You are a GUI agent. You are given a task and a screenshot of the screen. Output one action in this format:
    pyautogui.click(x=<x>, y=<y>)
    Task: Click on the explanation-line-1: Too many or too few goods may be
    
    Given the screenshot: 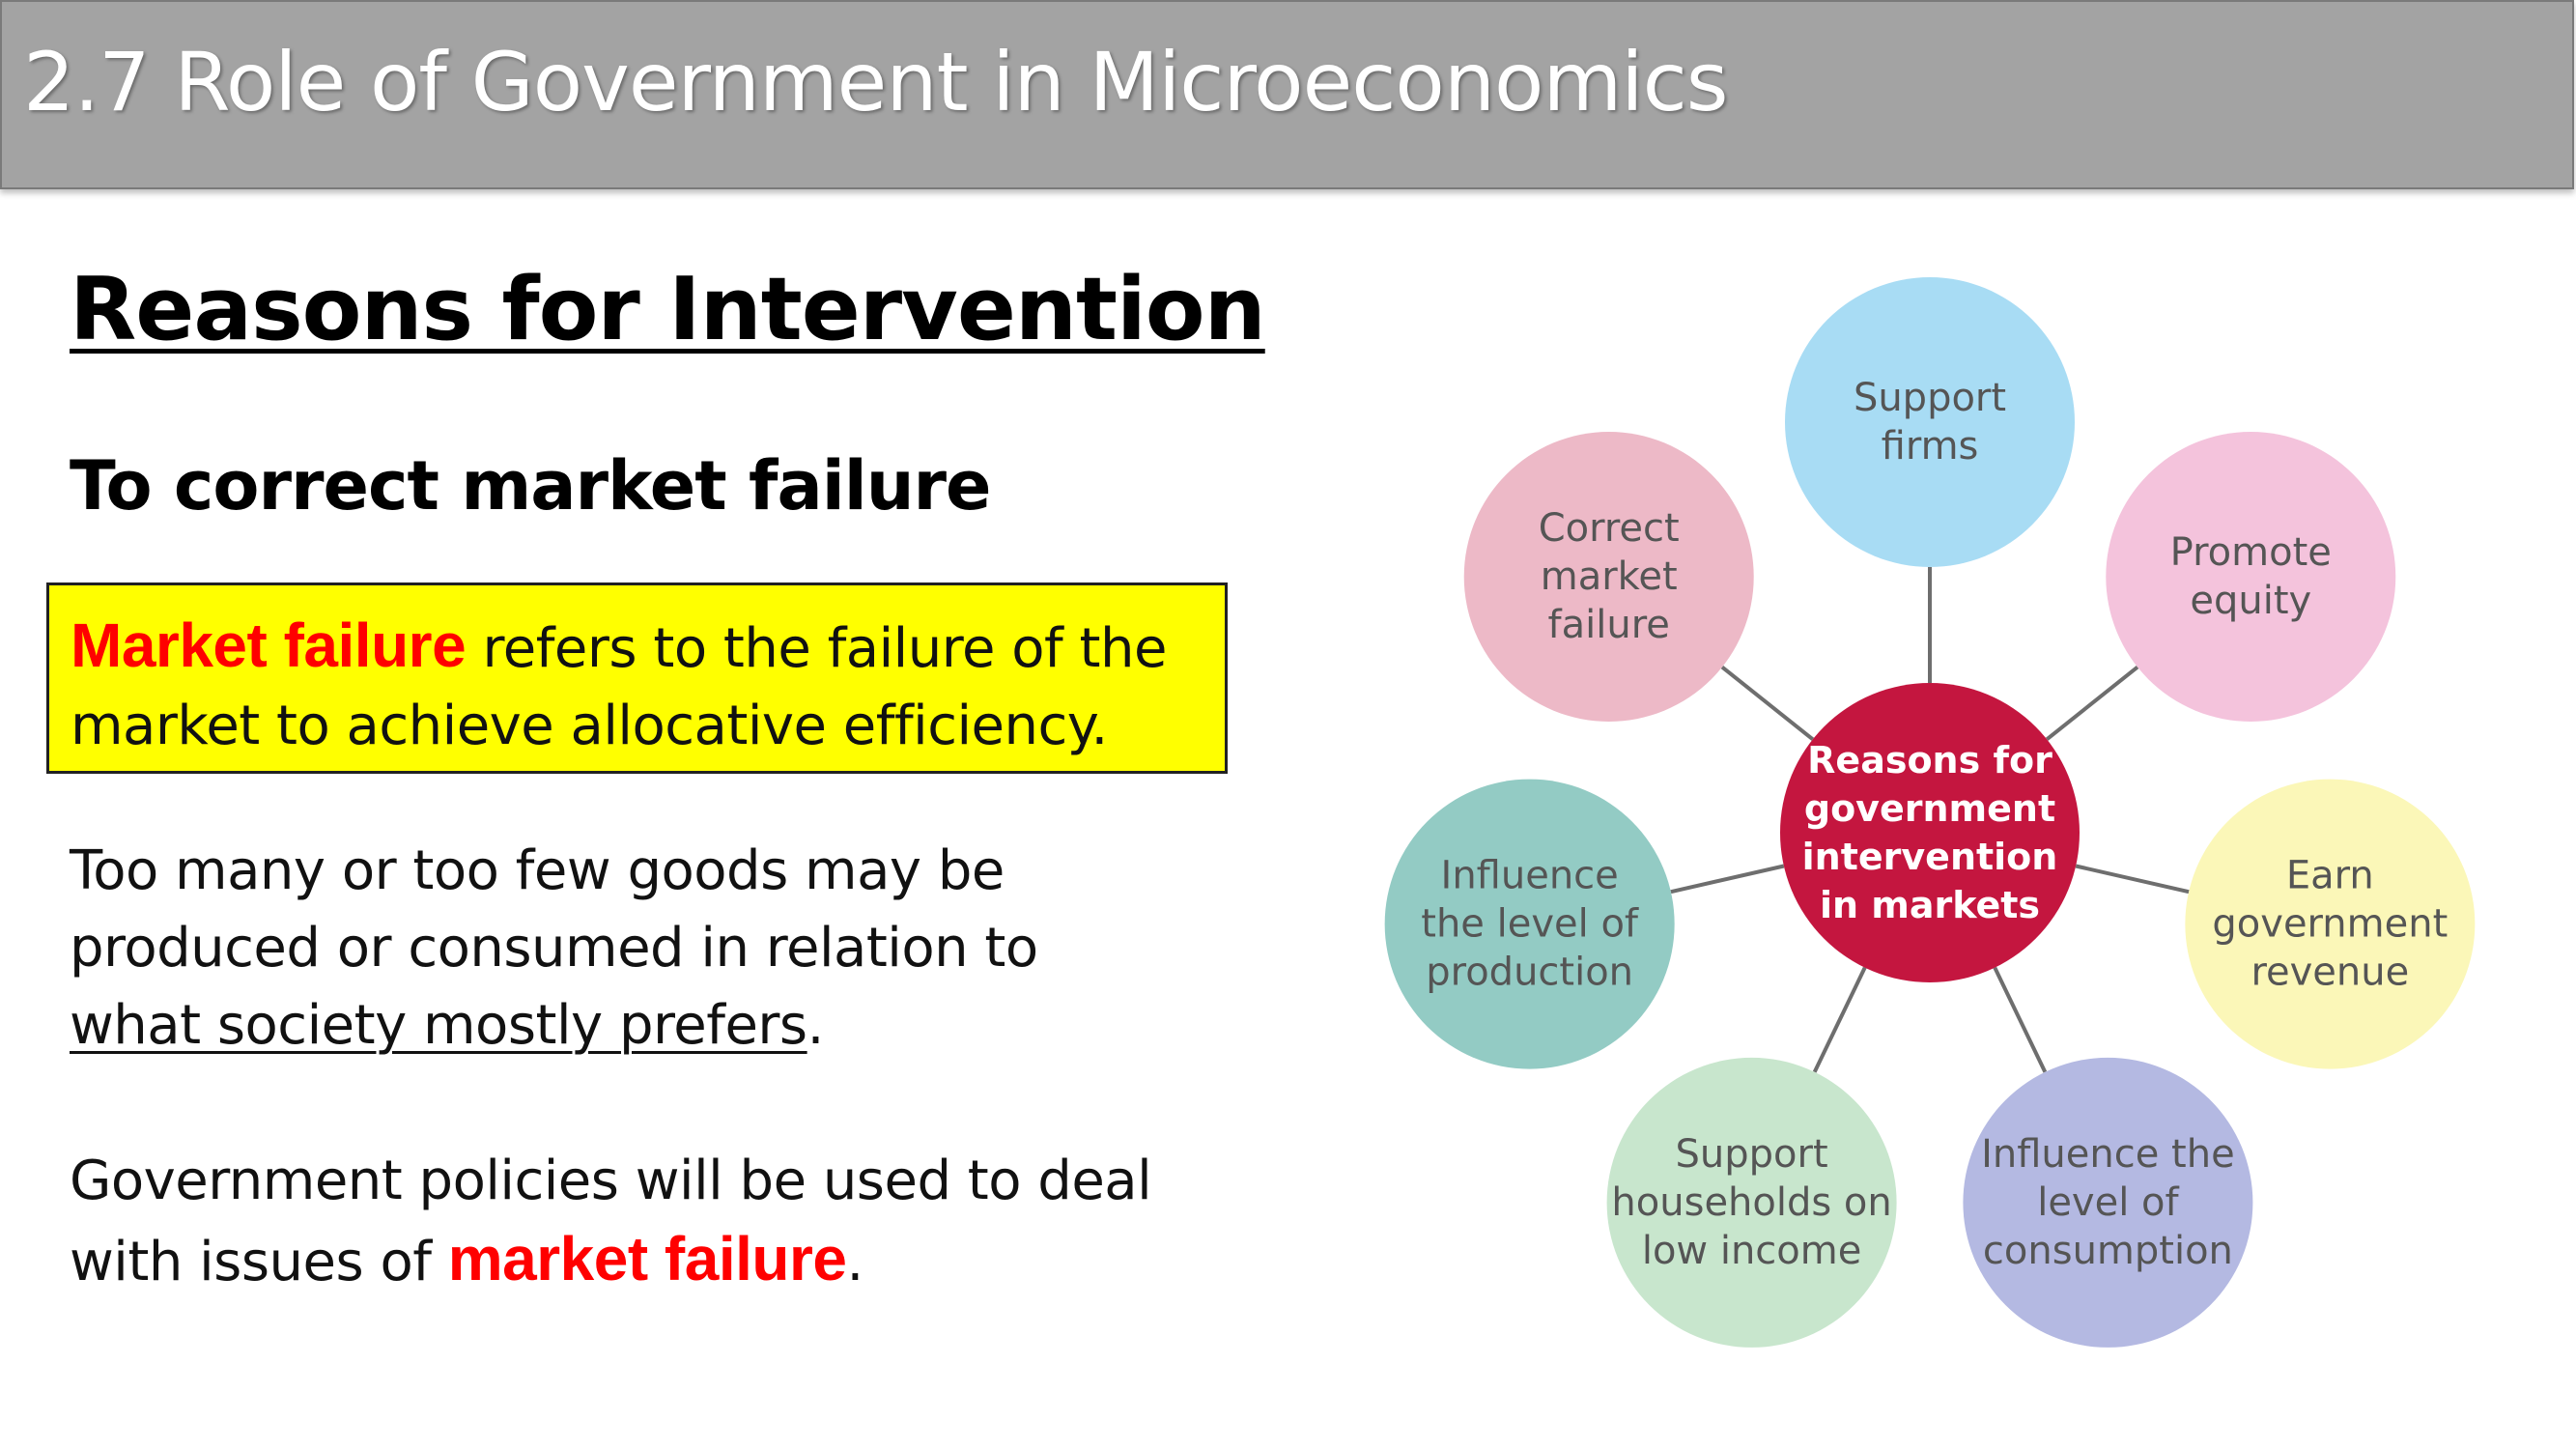 What is the action you would take?
    pyautogui.click(x=537, y=870)
    